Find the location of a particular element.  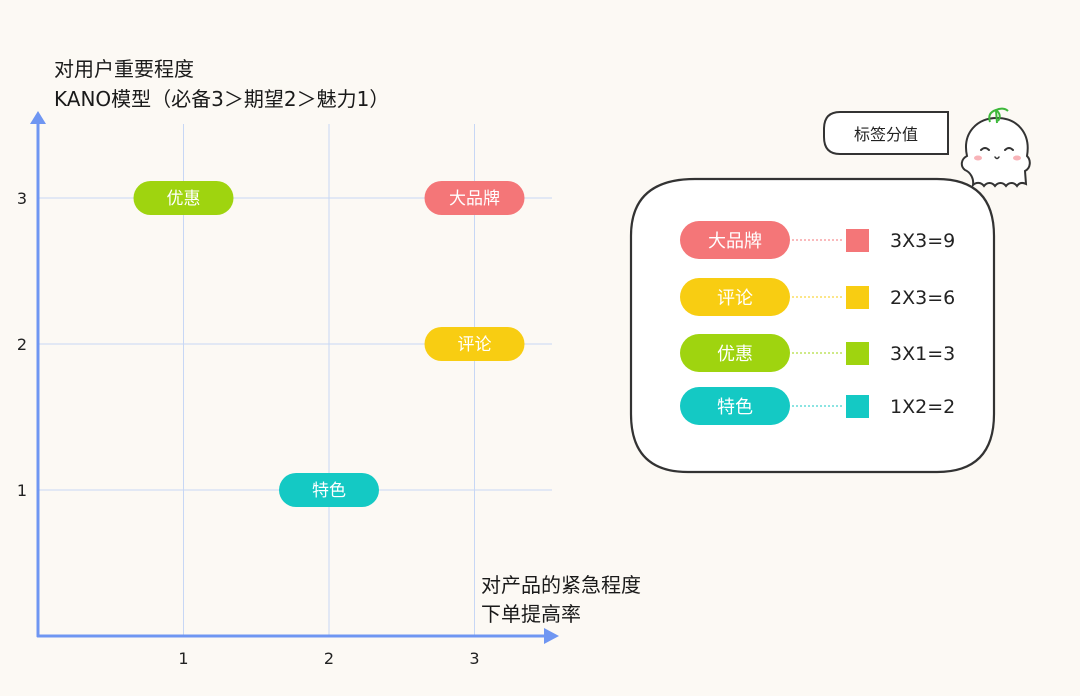

ghost-mascot-icon is located at coordinates (995, 147).